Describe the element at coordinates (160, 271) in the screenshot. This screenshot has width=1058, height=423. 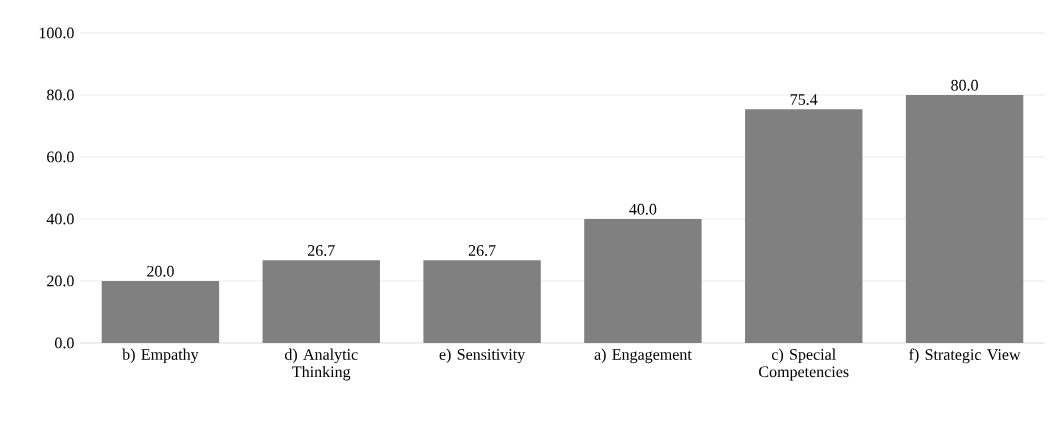
I see `data-label: 20.0` at that location.